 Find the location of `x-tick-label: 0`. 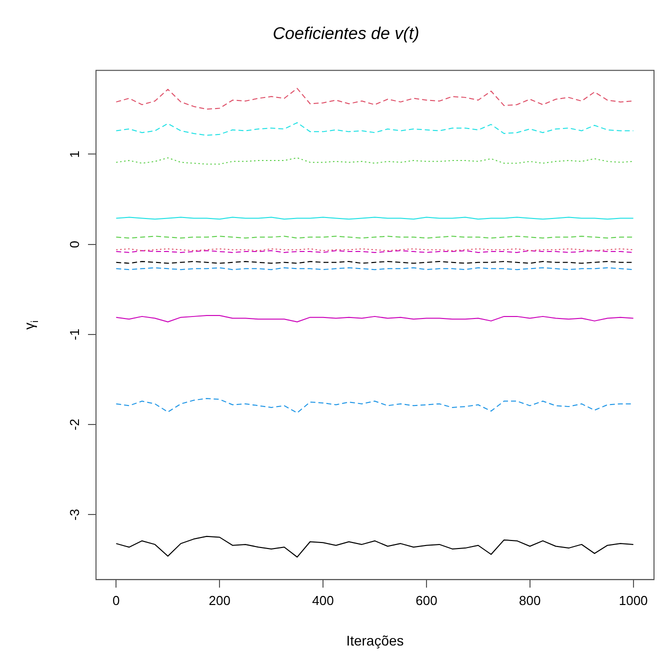

x-tick-label: 0 is located at coordinates (116, 600).